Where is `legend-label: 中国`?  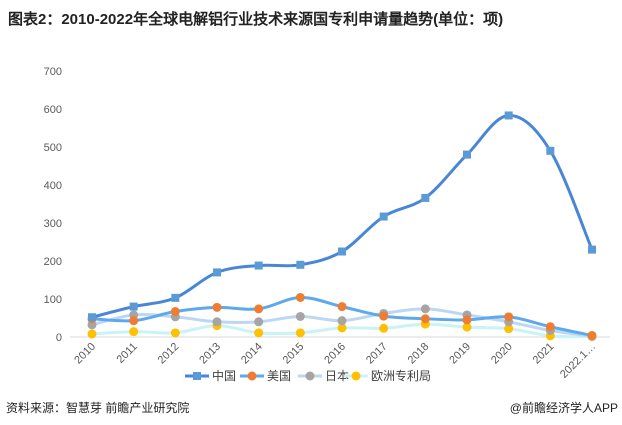
legend-label: 中国 is located at coordinates (224, 375).